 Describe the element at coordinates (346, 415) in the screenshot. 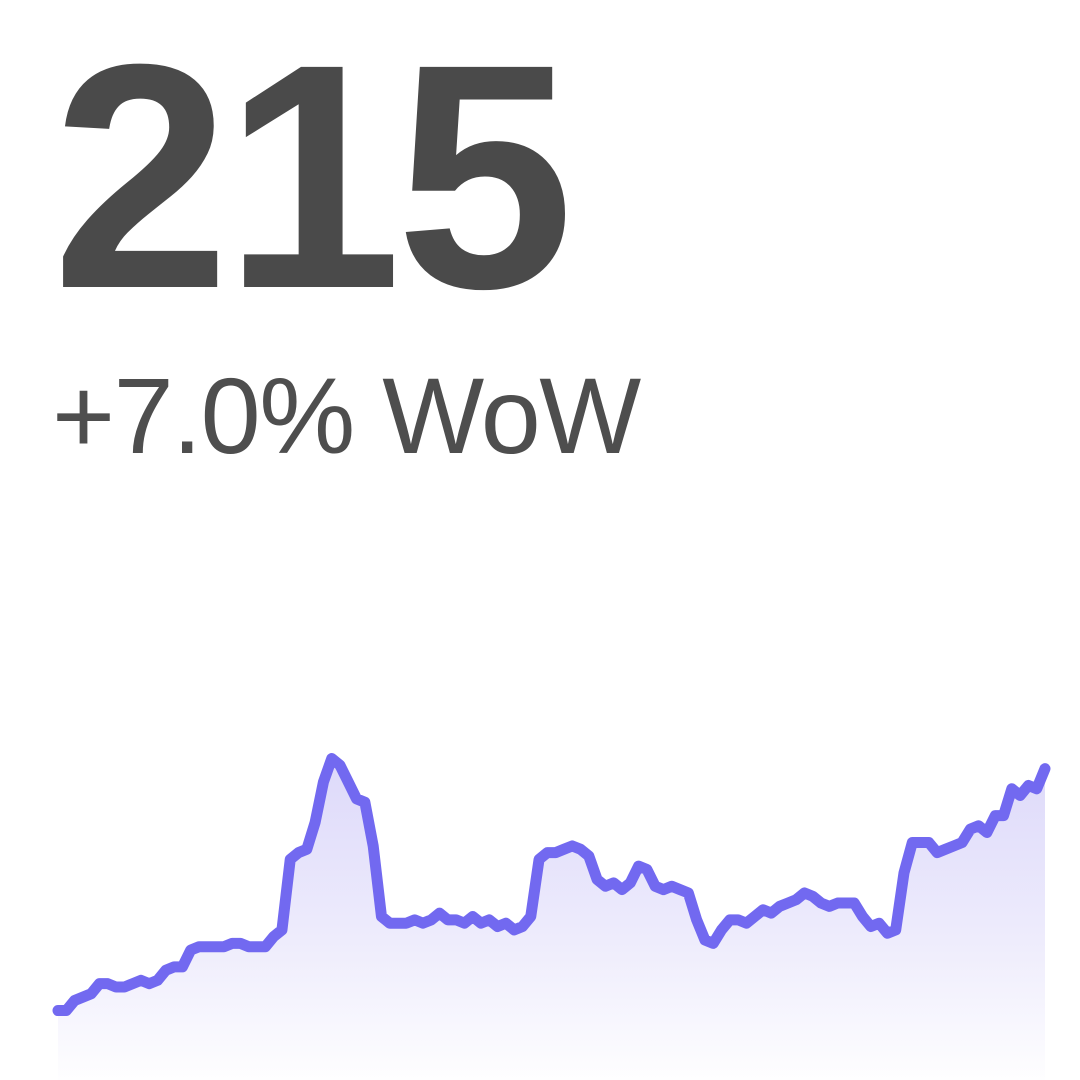

I see `metric-delta-label: +7.0% WoW` at that location.